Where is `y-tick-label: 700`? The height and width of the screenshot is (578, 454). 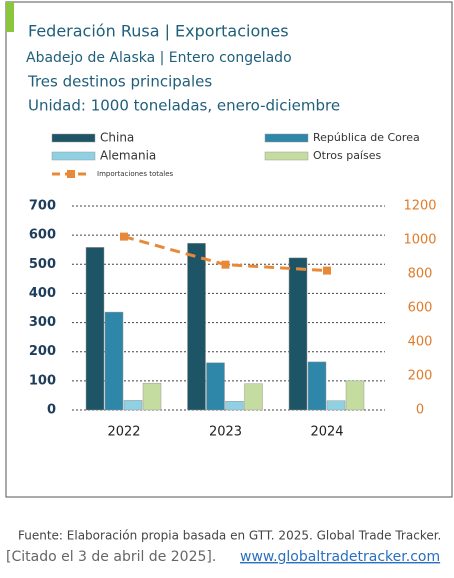 y-tick-label: 700 is located at coordinates (42, 206).